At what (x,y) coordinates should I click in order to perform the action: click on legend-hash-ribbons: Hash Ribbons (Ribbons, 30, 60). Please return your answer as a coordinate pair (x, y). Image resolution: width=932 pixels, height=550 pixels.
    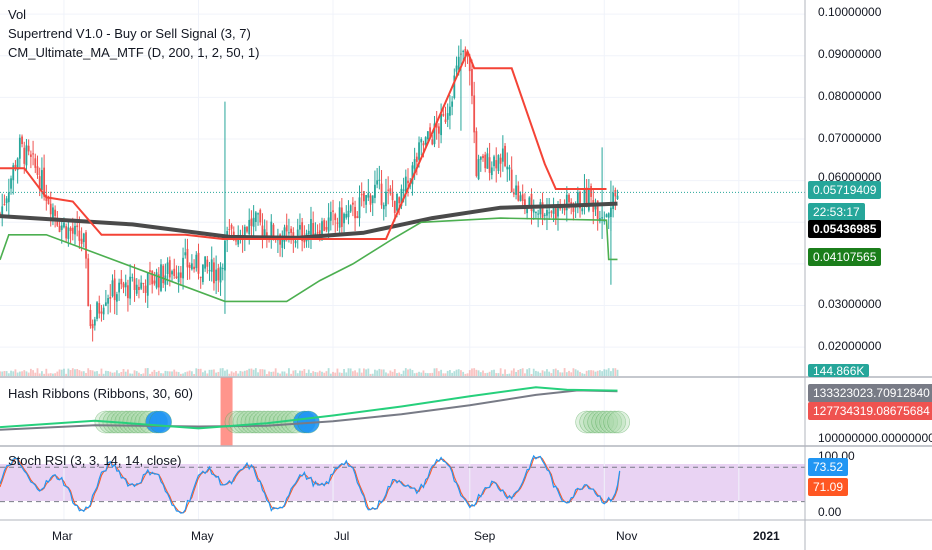
    Looking at the image, I should click on (100, 393).